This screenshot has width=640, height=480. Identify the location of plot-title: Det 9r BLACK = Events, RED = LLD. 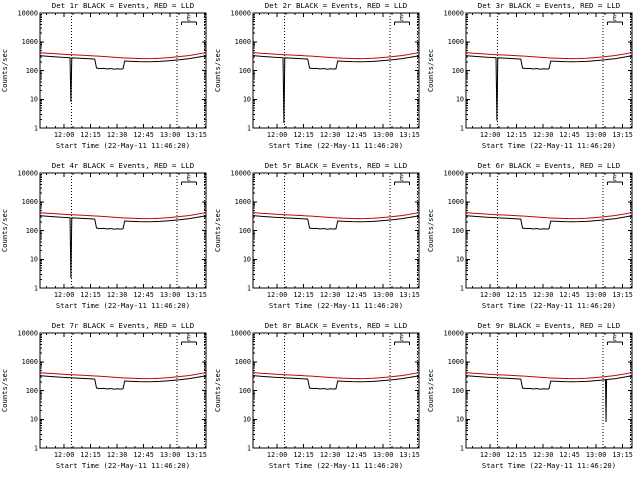
(549, 325).